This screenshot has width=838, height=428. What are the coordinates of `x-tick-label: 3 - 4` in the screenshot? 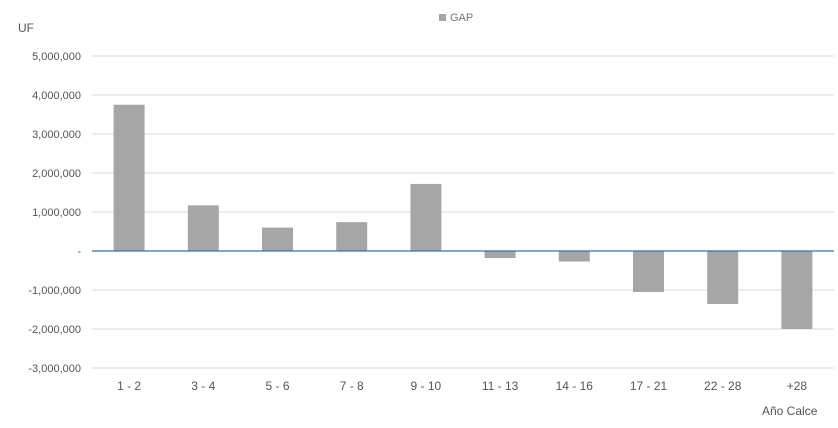 It's located at (203, 386).